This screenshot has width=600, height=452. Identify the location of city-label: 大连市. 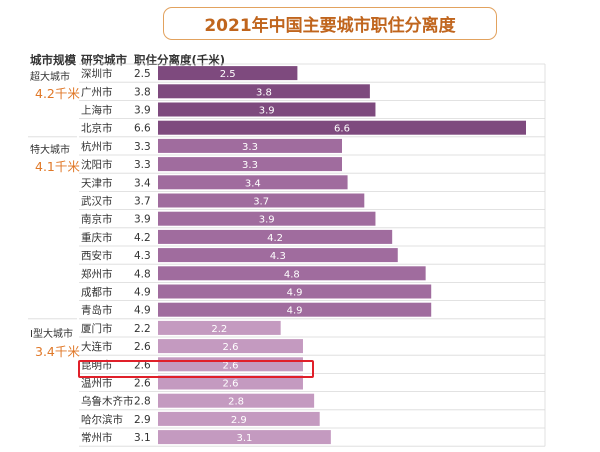
(97, 346).